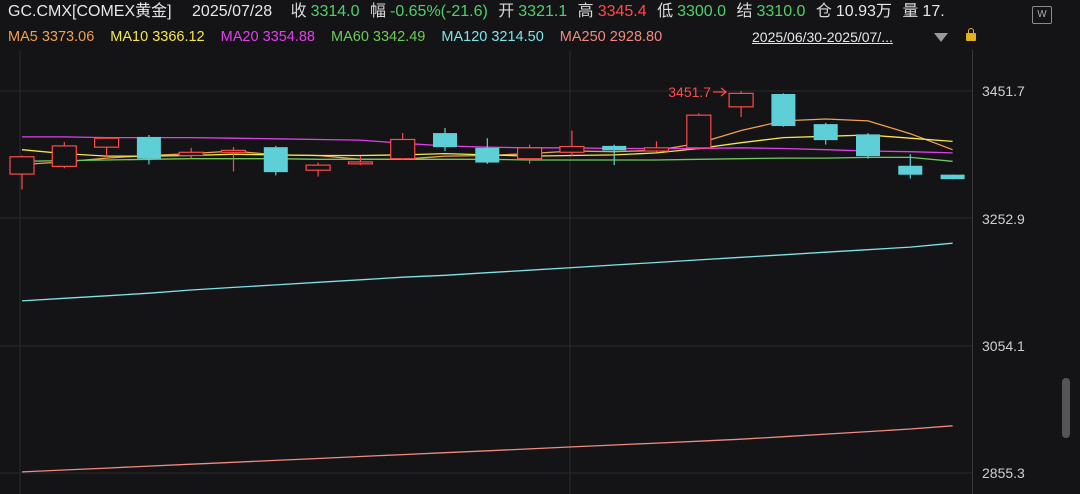  I want to click on open-interest-label: 仓, so click(823, 11).